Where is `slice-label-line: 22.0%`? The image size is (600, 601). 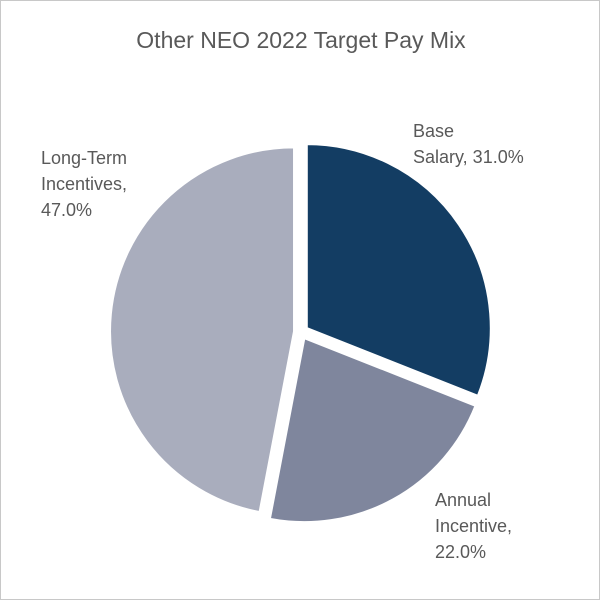 slice-label-line: 22.0% is located at coordinates (460, 552).